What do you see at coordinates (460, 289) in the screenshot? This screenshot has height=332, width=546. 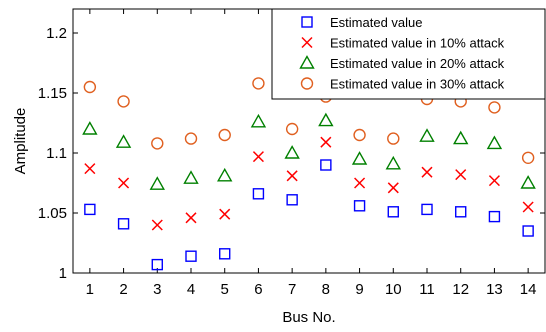 I see `x-tick-label: 12` at bounding box center [460, 289].